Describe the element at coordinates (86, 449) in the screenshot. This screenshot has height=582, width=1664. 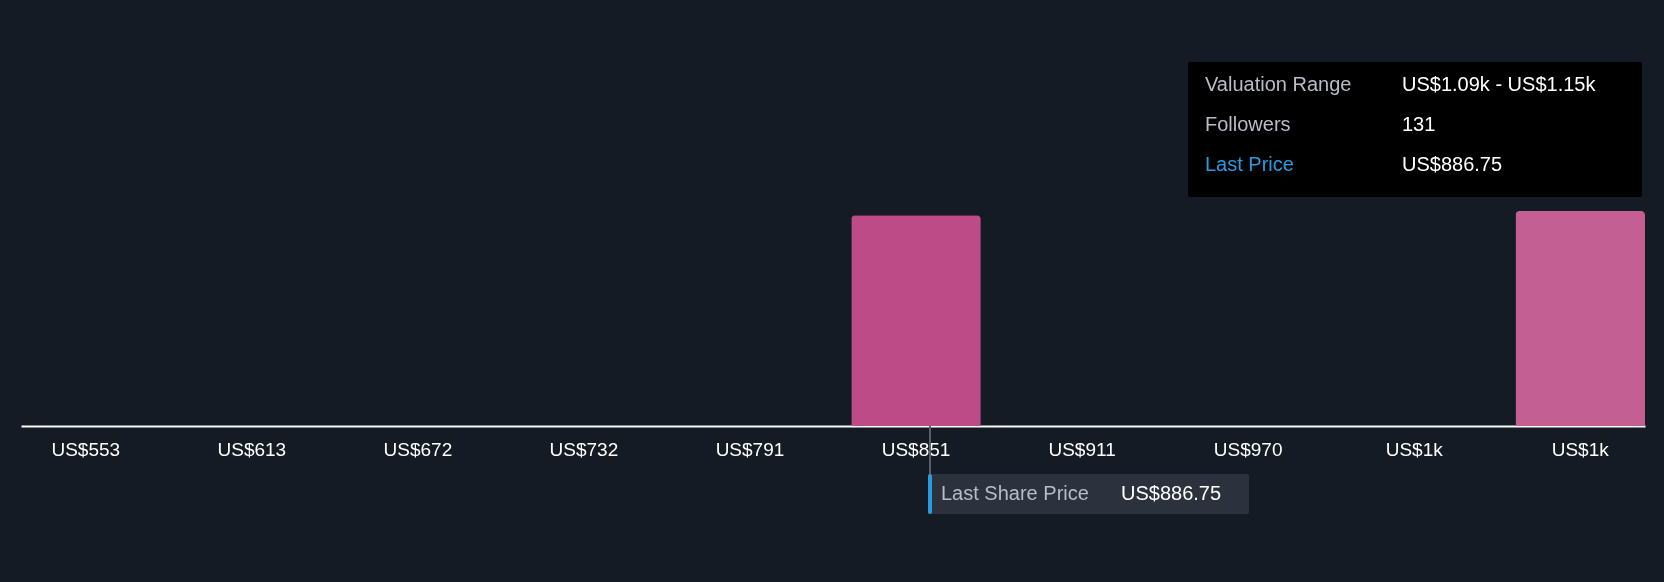
I see `x-tick-label: US$553` at that location.